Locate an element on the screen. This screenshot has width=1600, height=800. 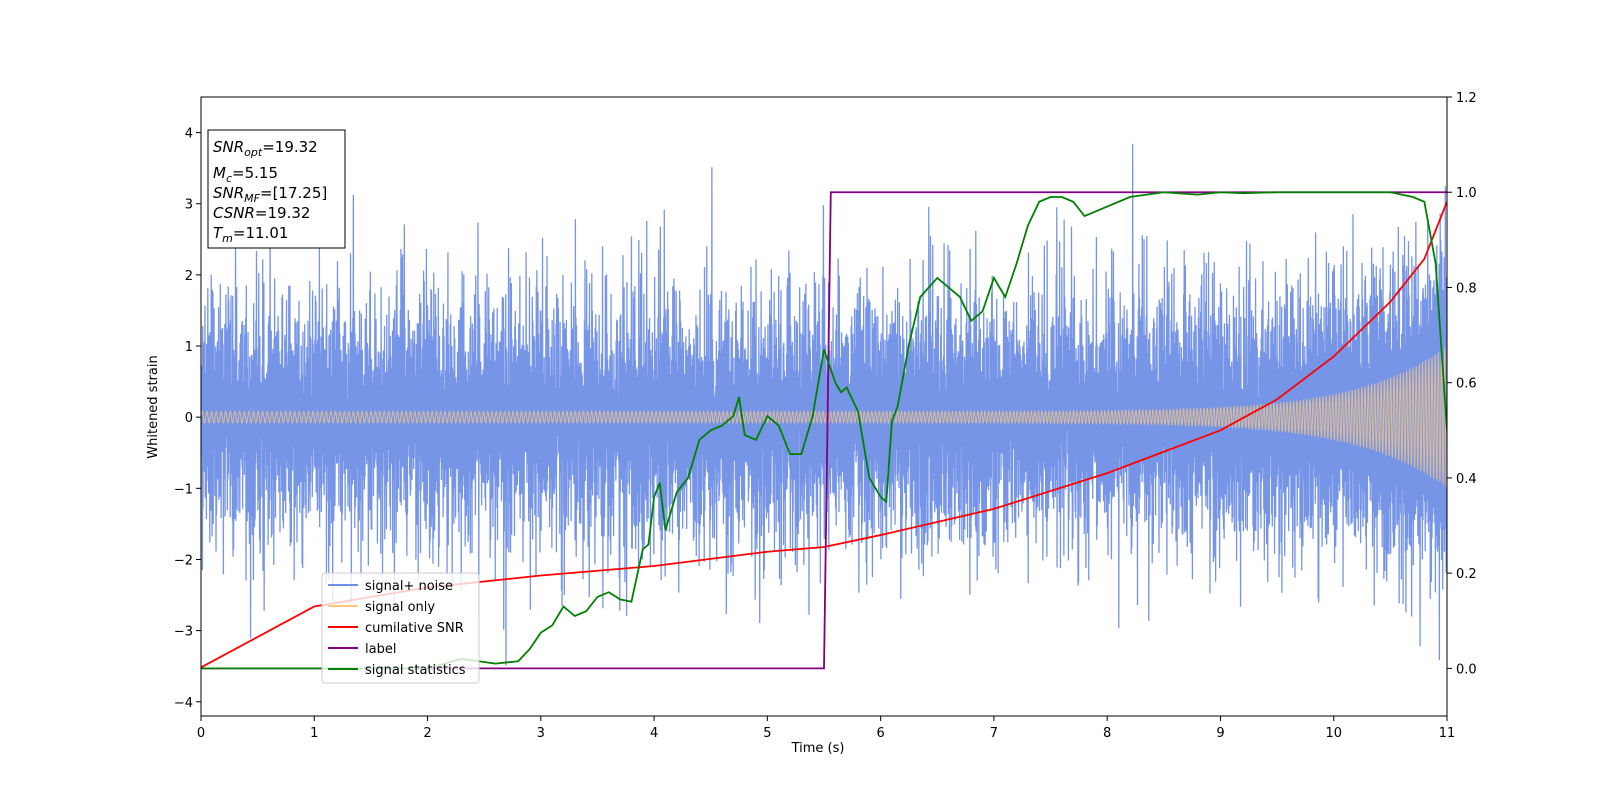
y2-tick-label: 1.0 is located at coordinates (1466, 193).